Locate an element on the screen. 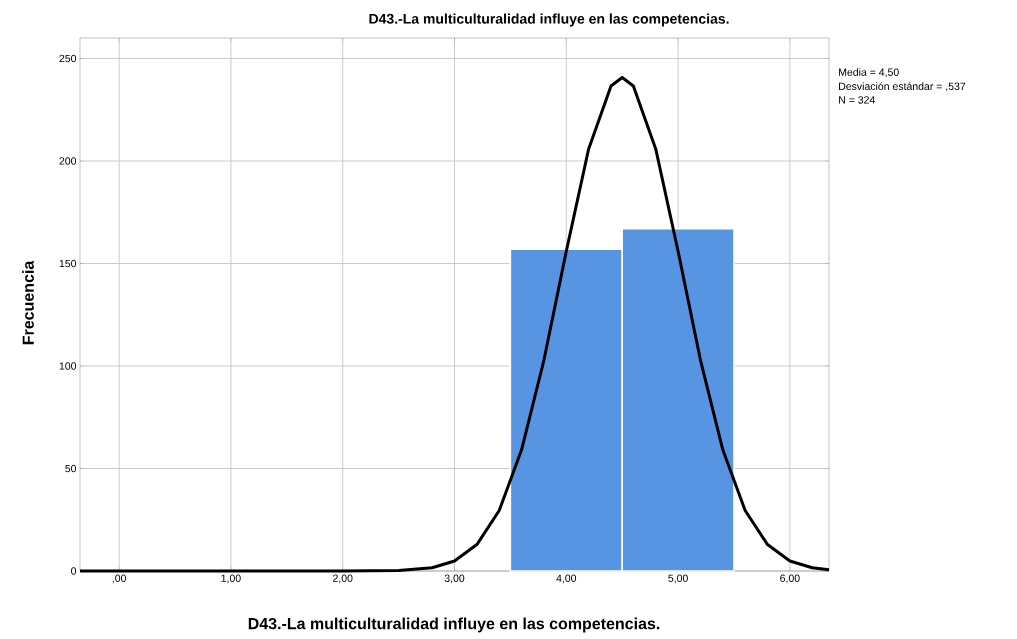 The width and height of the screenshot is (1017, 639). text: Desviación estándar = ,537 is located at coordinates (902, 87).